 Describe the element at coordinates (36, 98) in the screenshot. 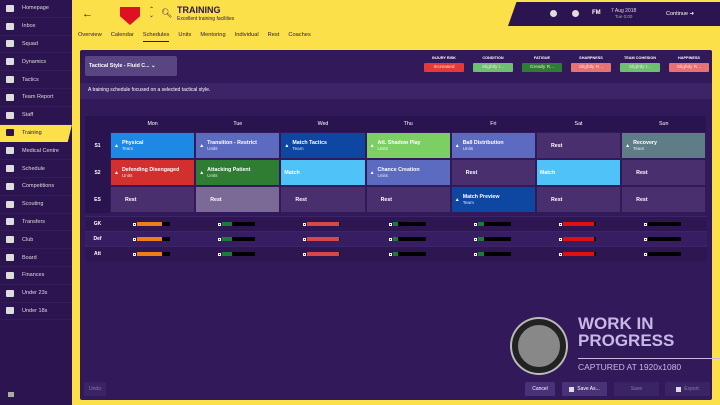

I see `sidebar-item-team-report: Team Report` at that location.